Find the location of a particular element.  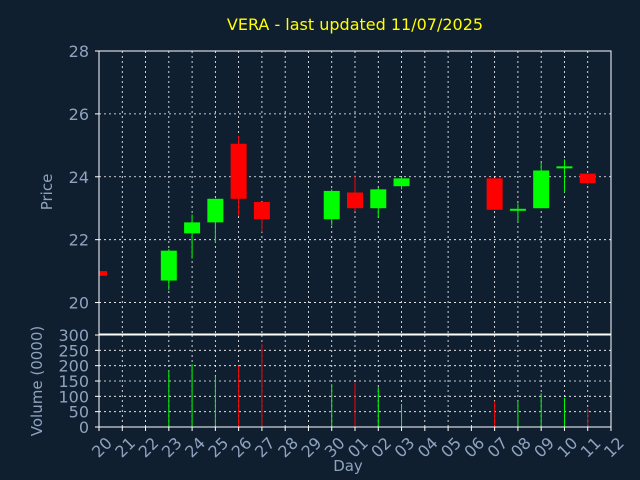

volume-axis-label: Volume (0000) is located at coordinates (37, 381).